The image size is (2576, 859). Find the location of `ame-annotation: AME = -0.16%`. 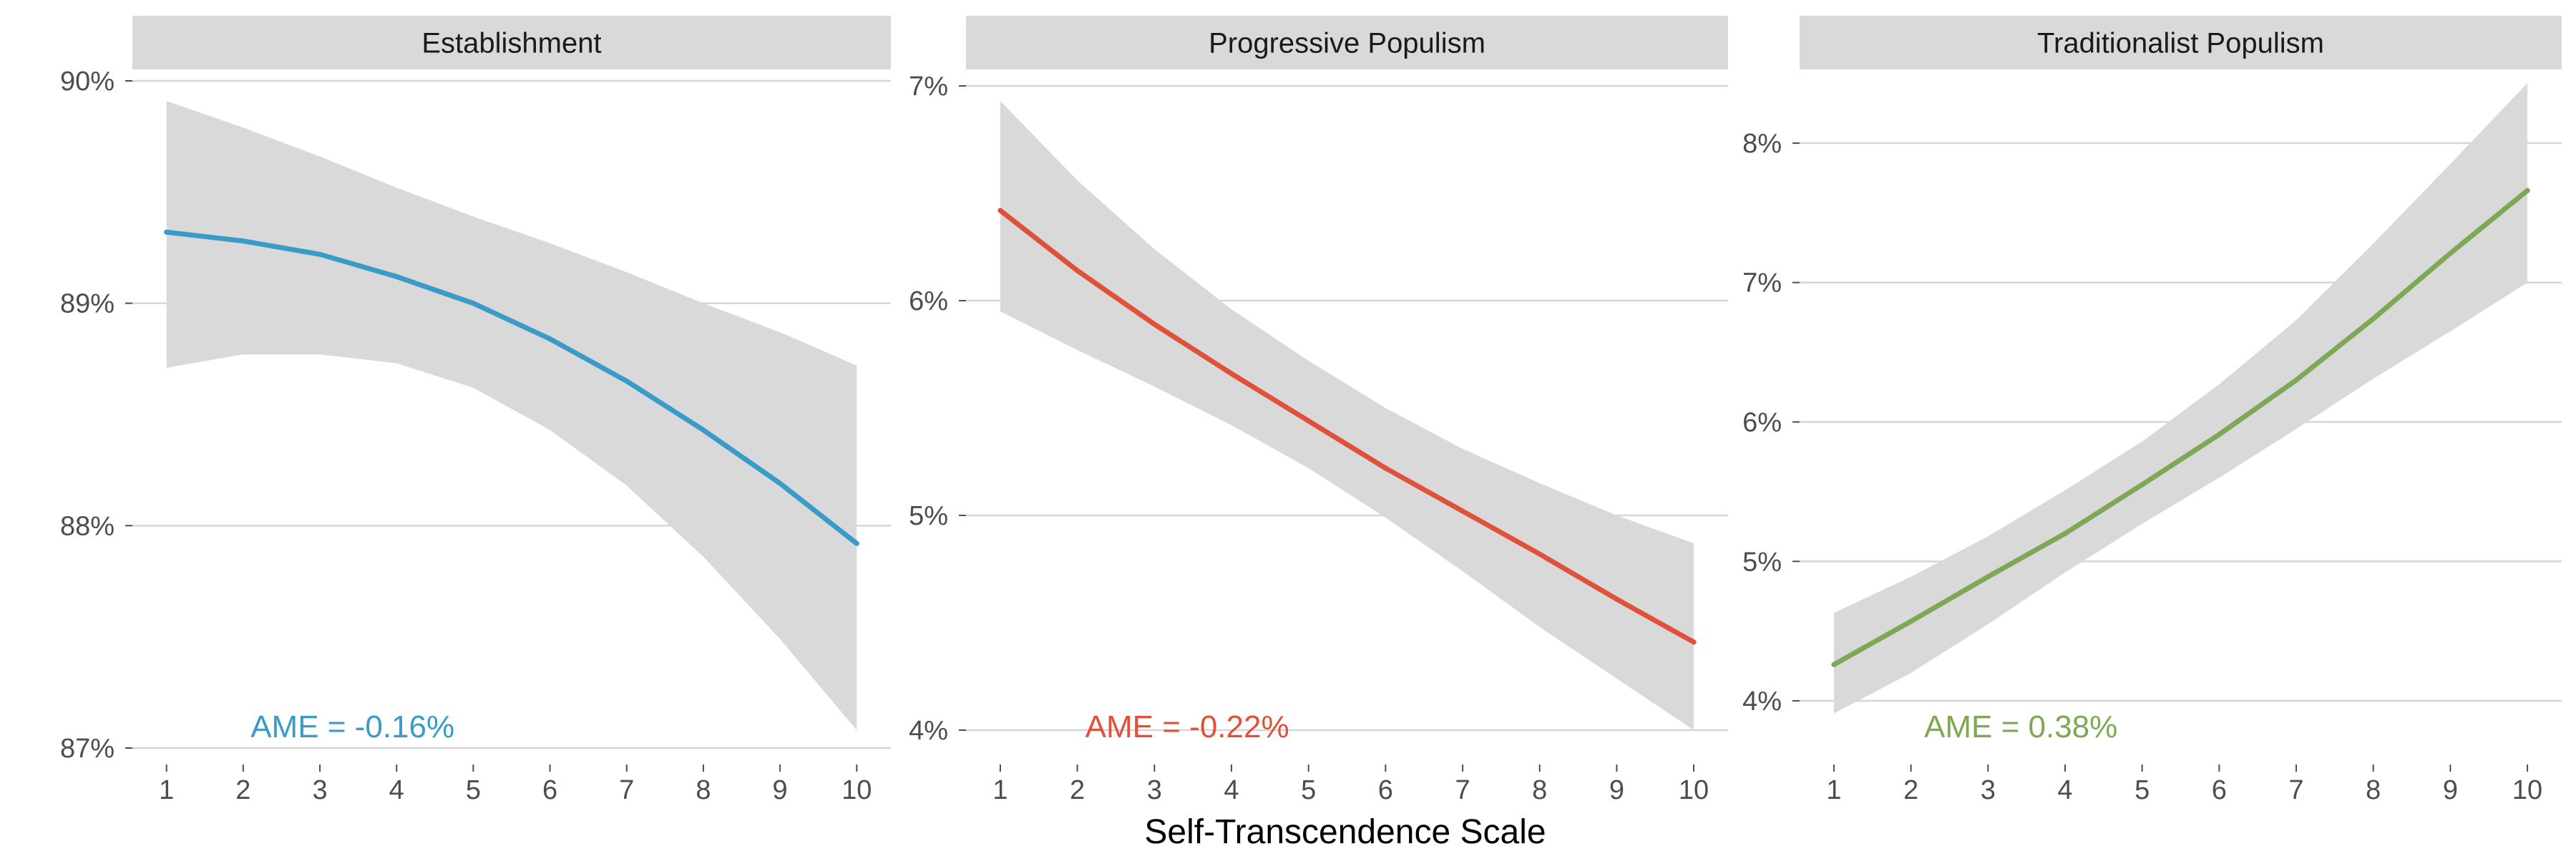

ame-annotation: AME = -0.16% is located at coordinates (352, 726).